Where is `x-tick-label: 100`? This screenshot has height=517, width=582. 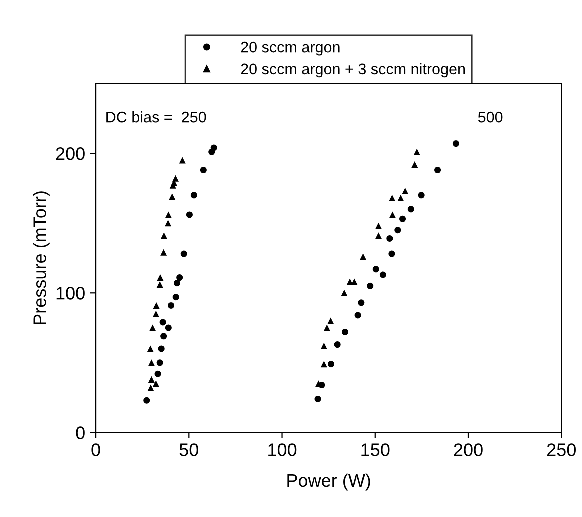
x-tick-label: 100 is located at coordinates (282, 450).